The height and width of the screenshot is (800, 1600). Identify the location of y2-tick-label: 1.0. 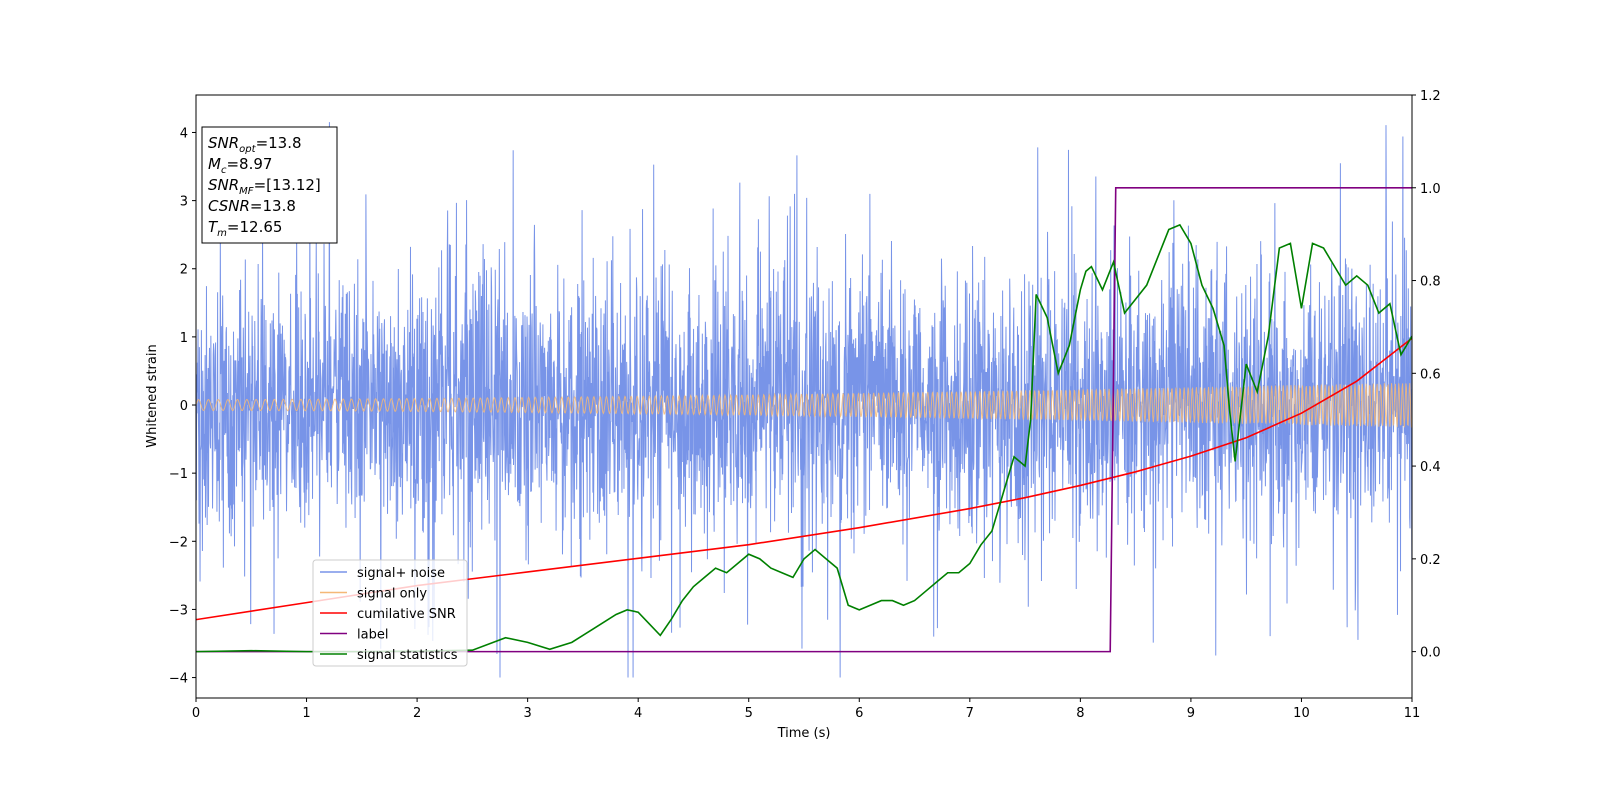
(1430, 189).